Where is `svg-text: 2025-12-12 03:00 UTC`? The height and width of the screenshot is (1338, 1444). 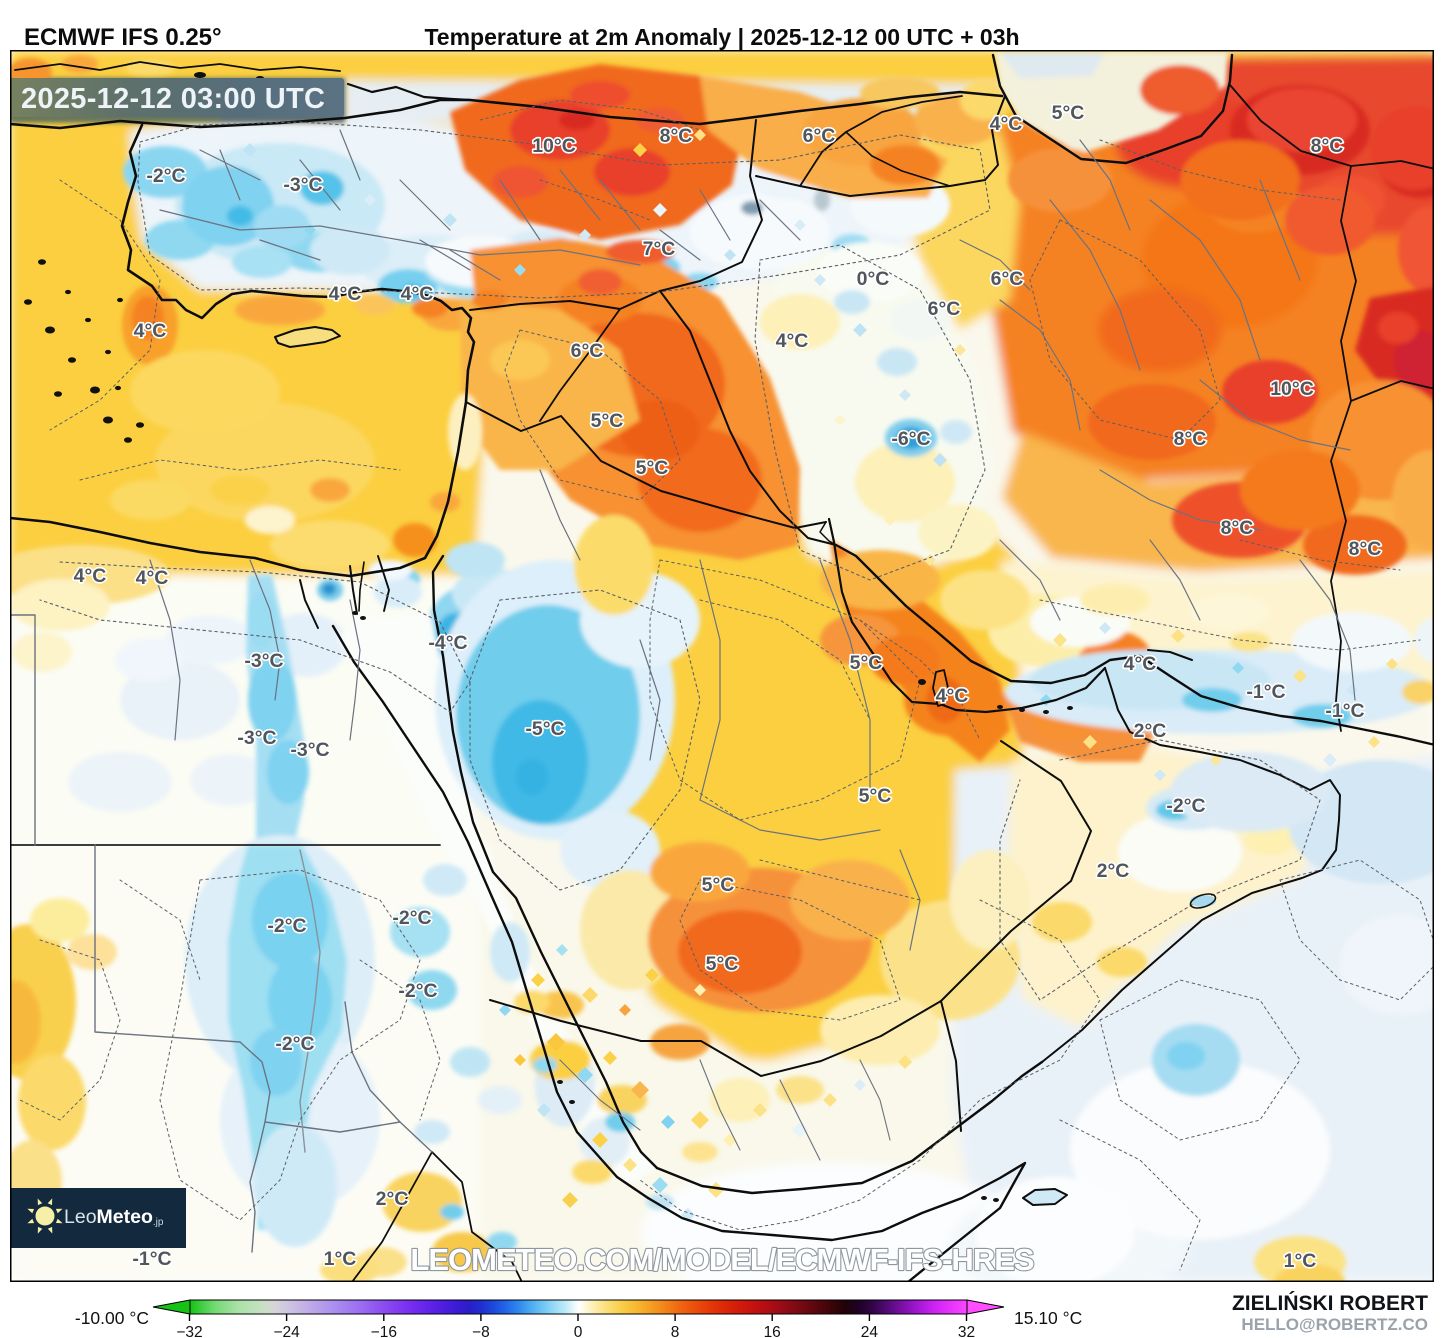 svg-text: 2025-12-12 03:00 UTC is located at coordinates (173, 99).